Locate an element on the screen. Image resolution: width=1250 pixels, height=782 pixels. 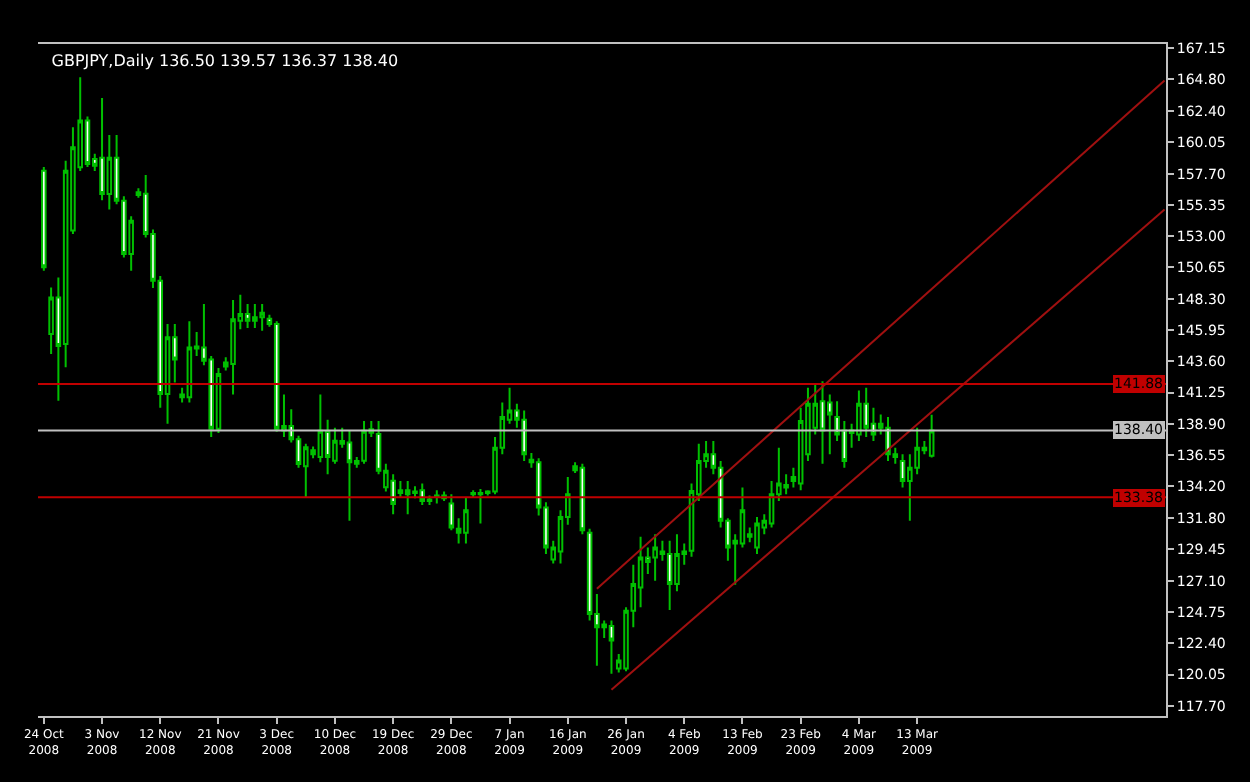
text: GBPJPY,Daily 136.50 139.57 136.37 138.40 is located at coordinates (225, 60).